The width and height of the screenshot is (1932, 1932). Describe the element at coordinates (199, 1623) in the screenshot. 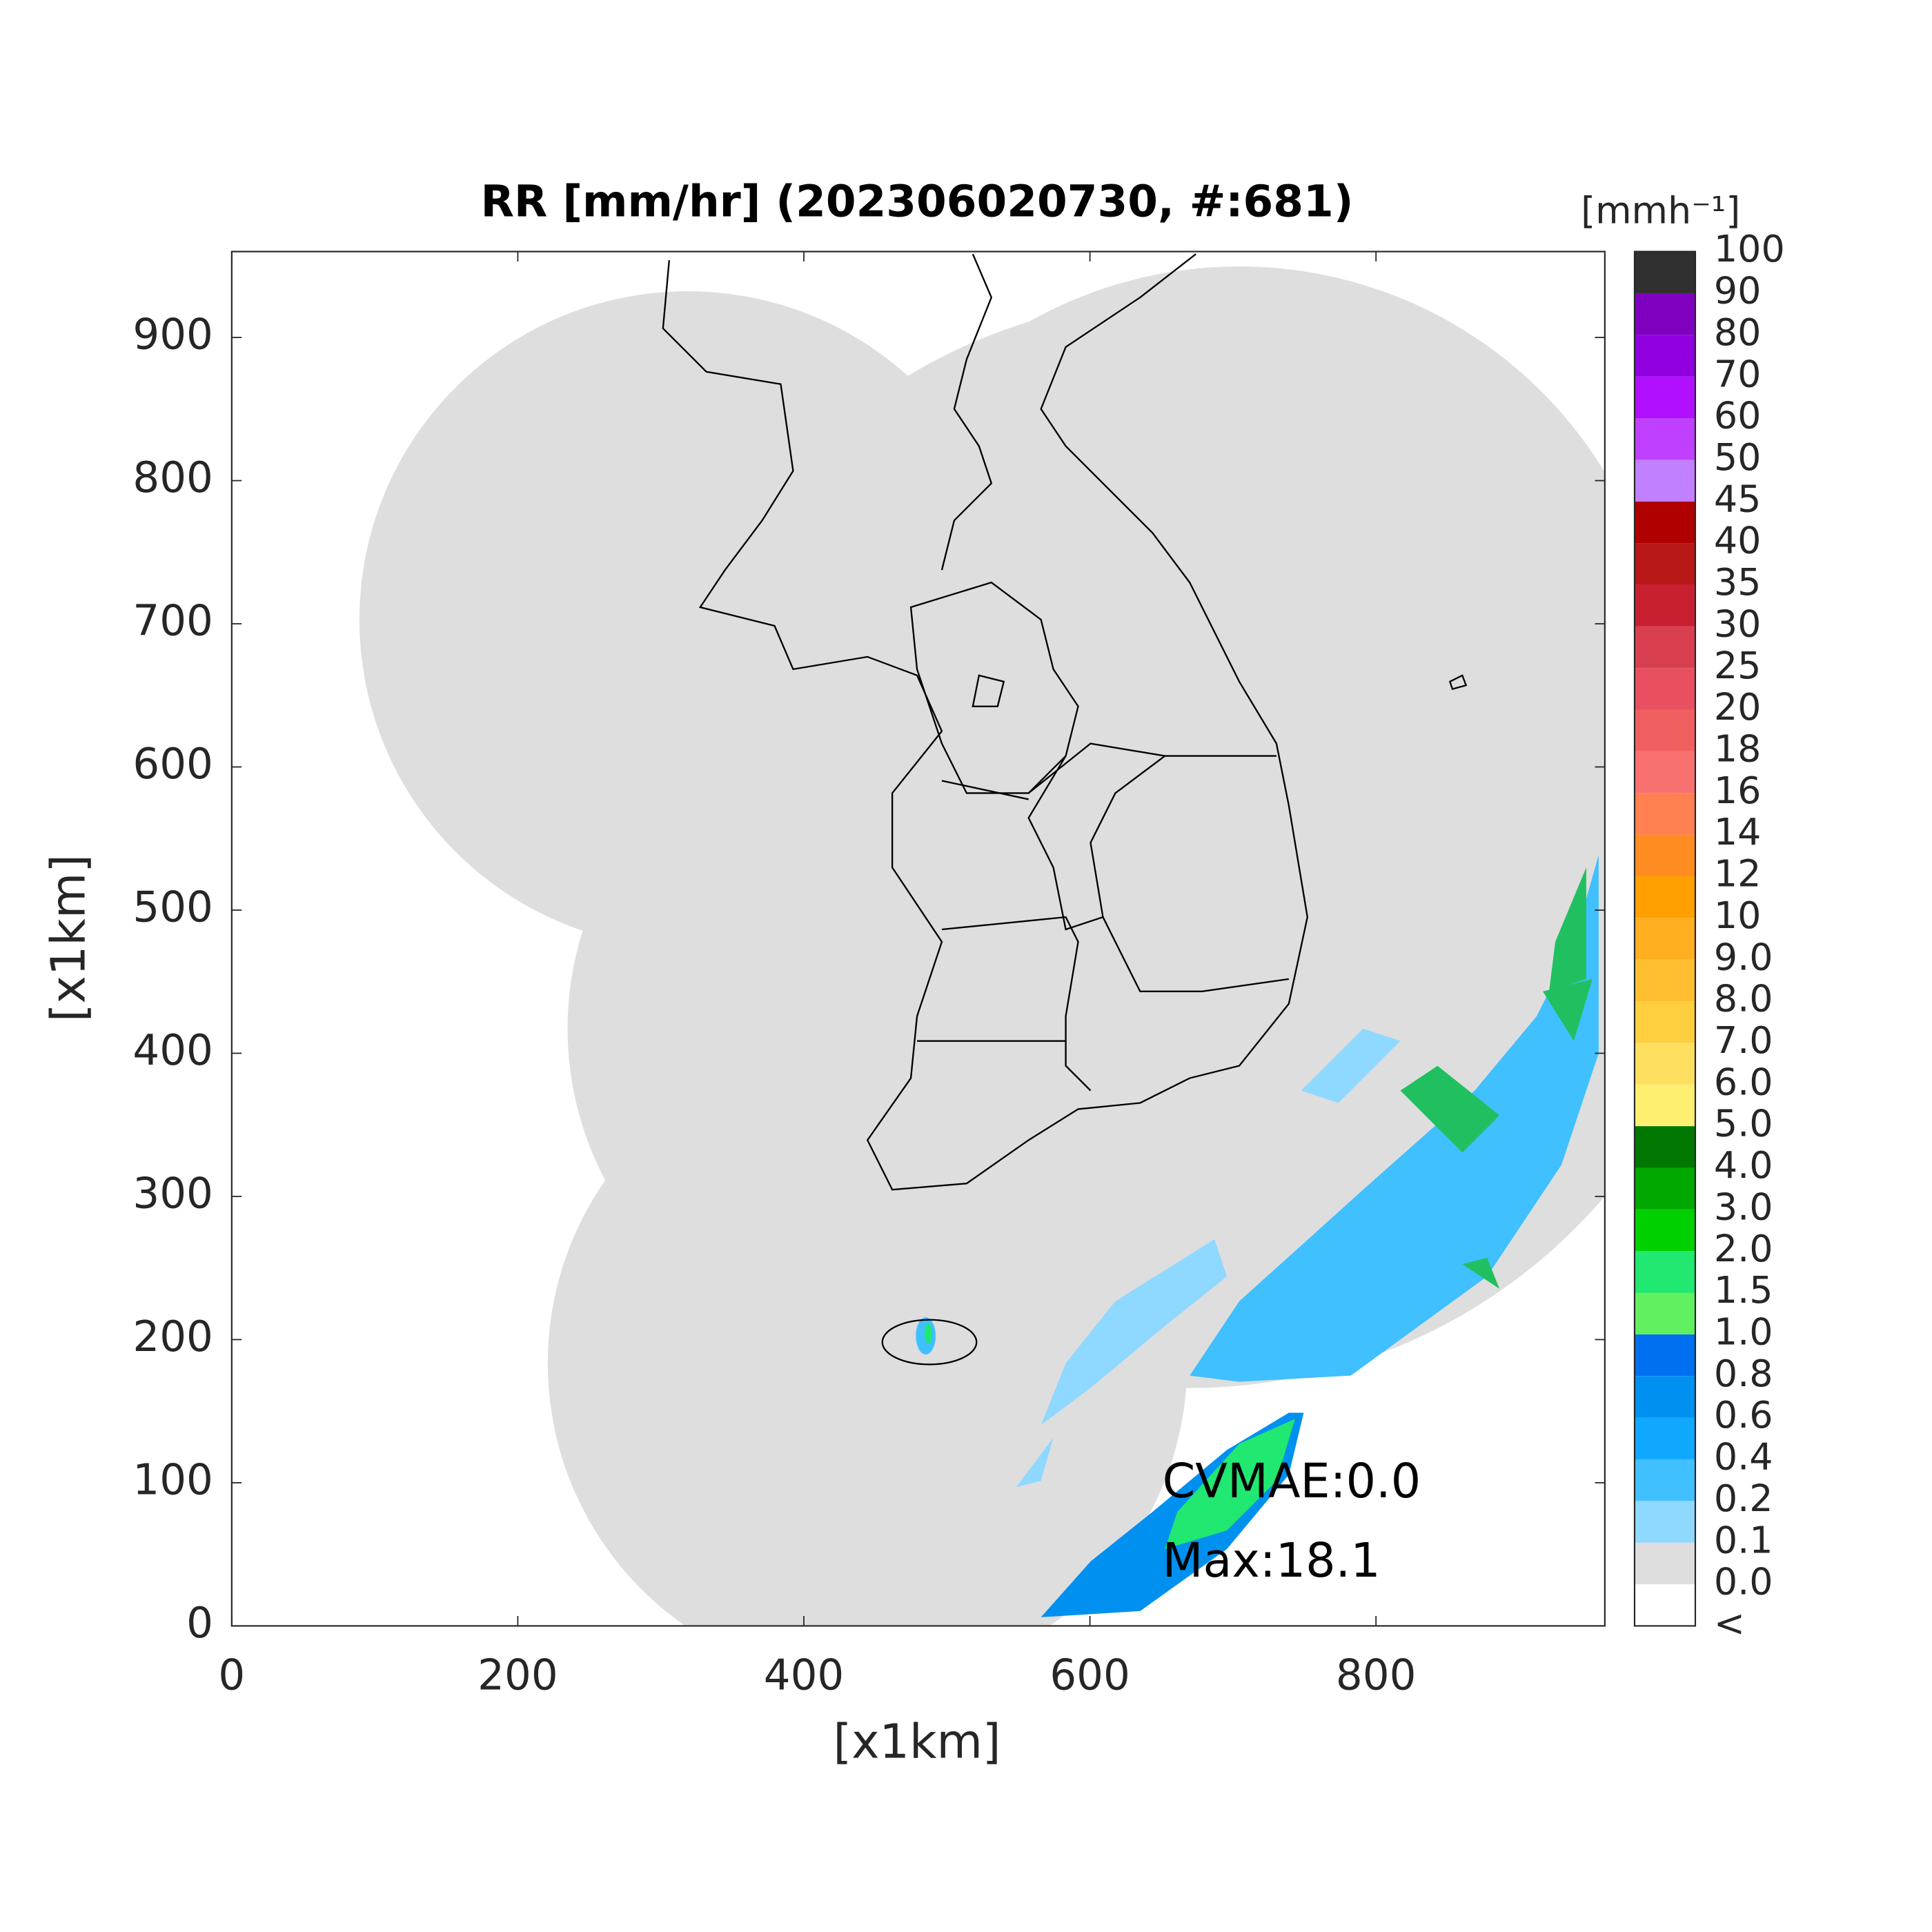

I see `y-tick-label: 0` at that location.